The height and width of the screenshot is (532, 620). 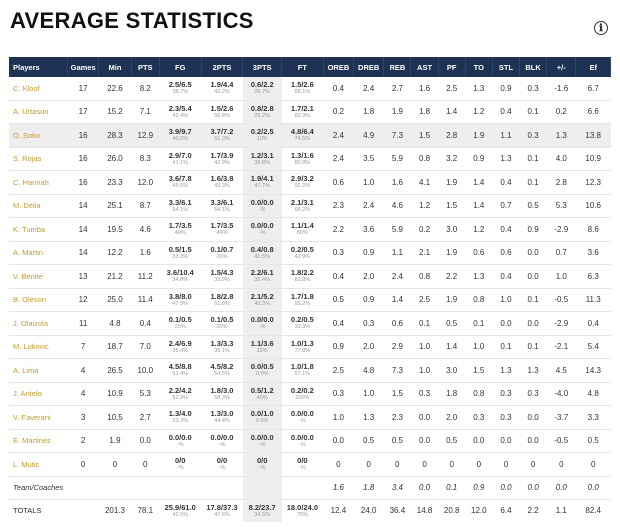 I want to click on player-name-link: A. Urtasun, so click(x=38, y=112).